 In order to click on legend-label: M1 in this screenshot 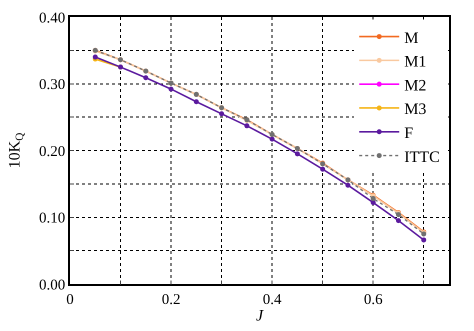, I will do `click(415, 62)`.